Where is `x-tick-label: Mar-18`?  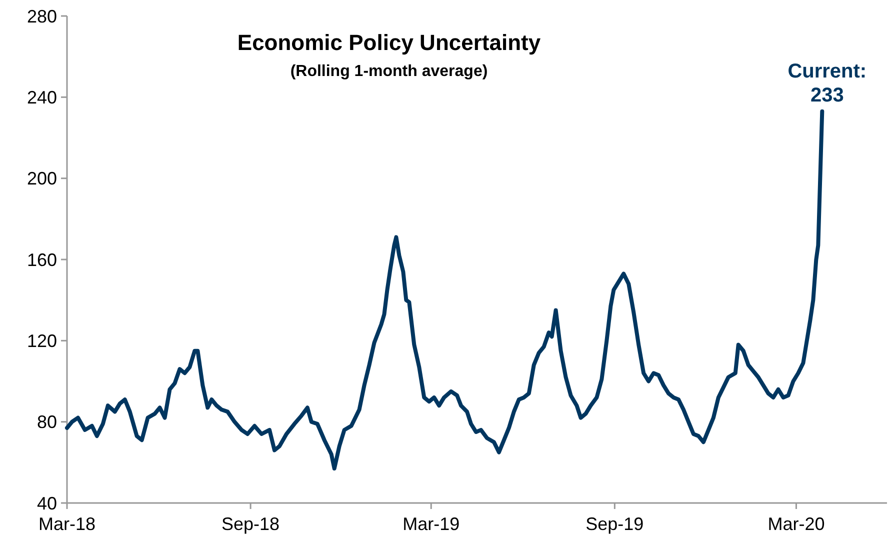
x-tick-label: Mar-18 is located at coordinates (67, 524).